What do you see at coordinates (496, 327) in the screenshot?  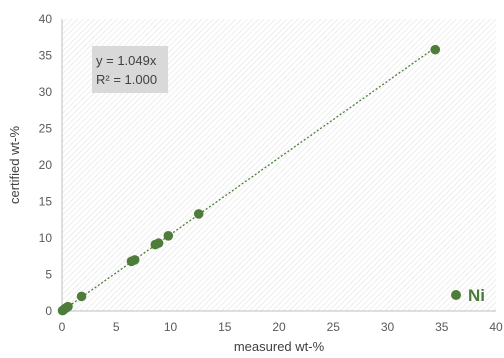 I see `x-tick-label: 40` at bounding box center [496, 327].